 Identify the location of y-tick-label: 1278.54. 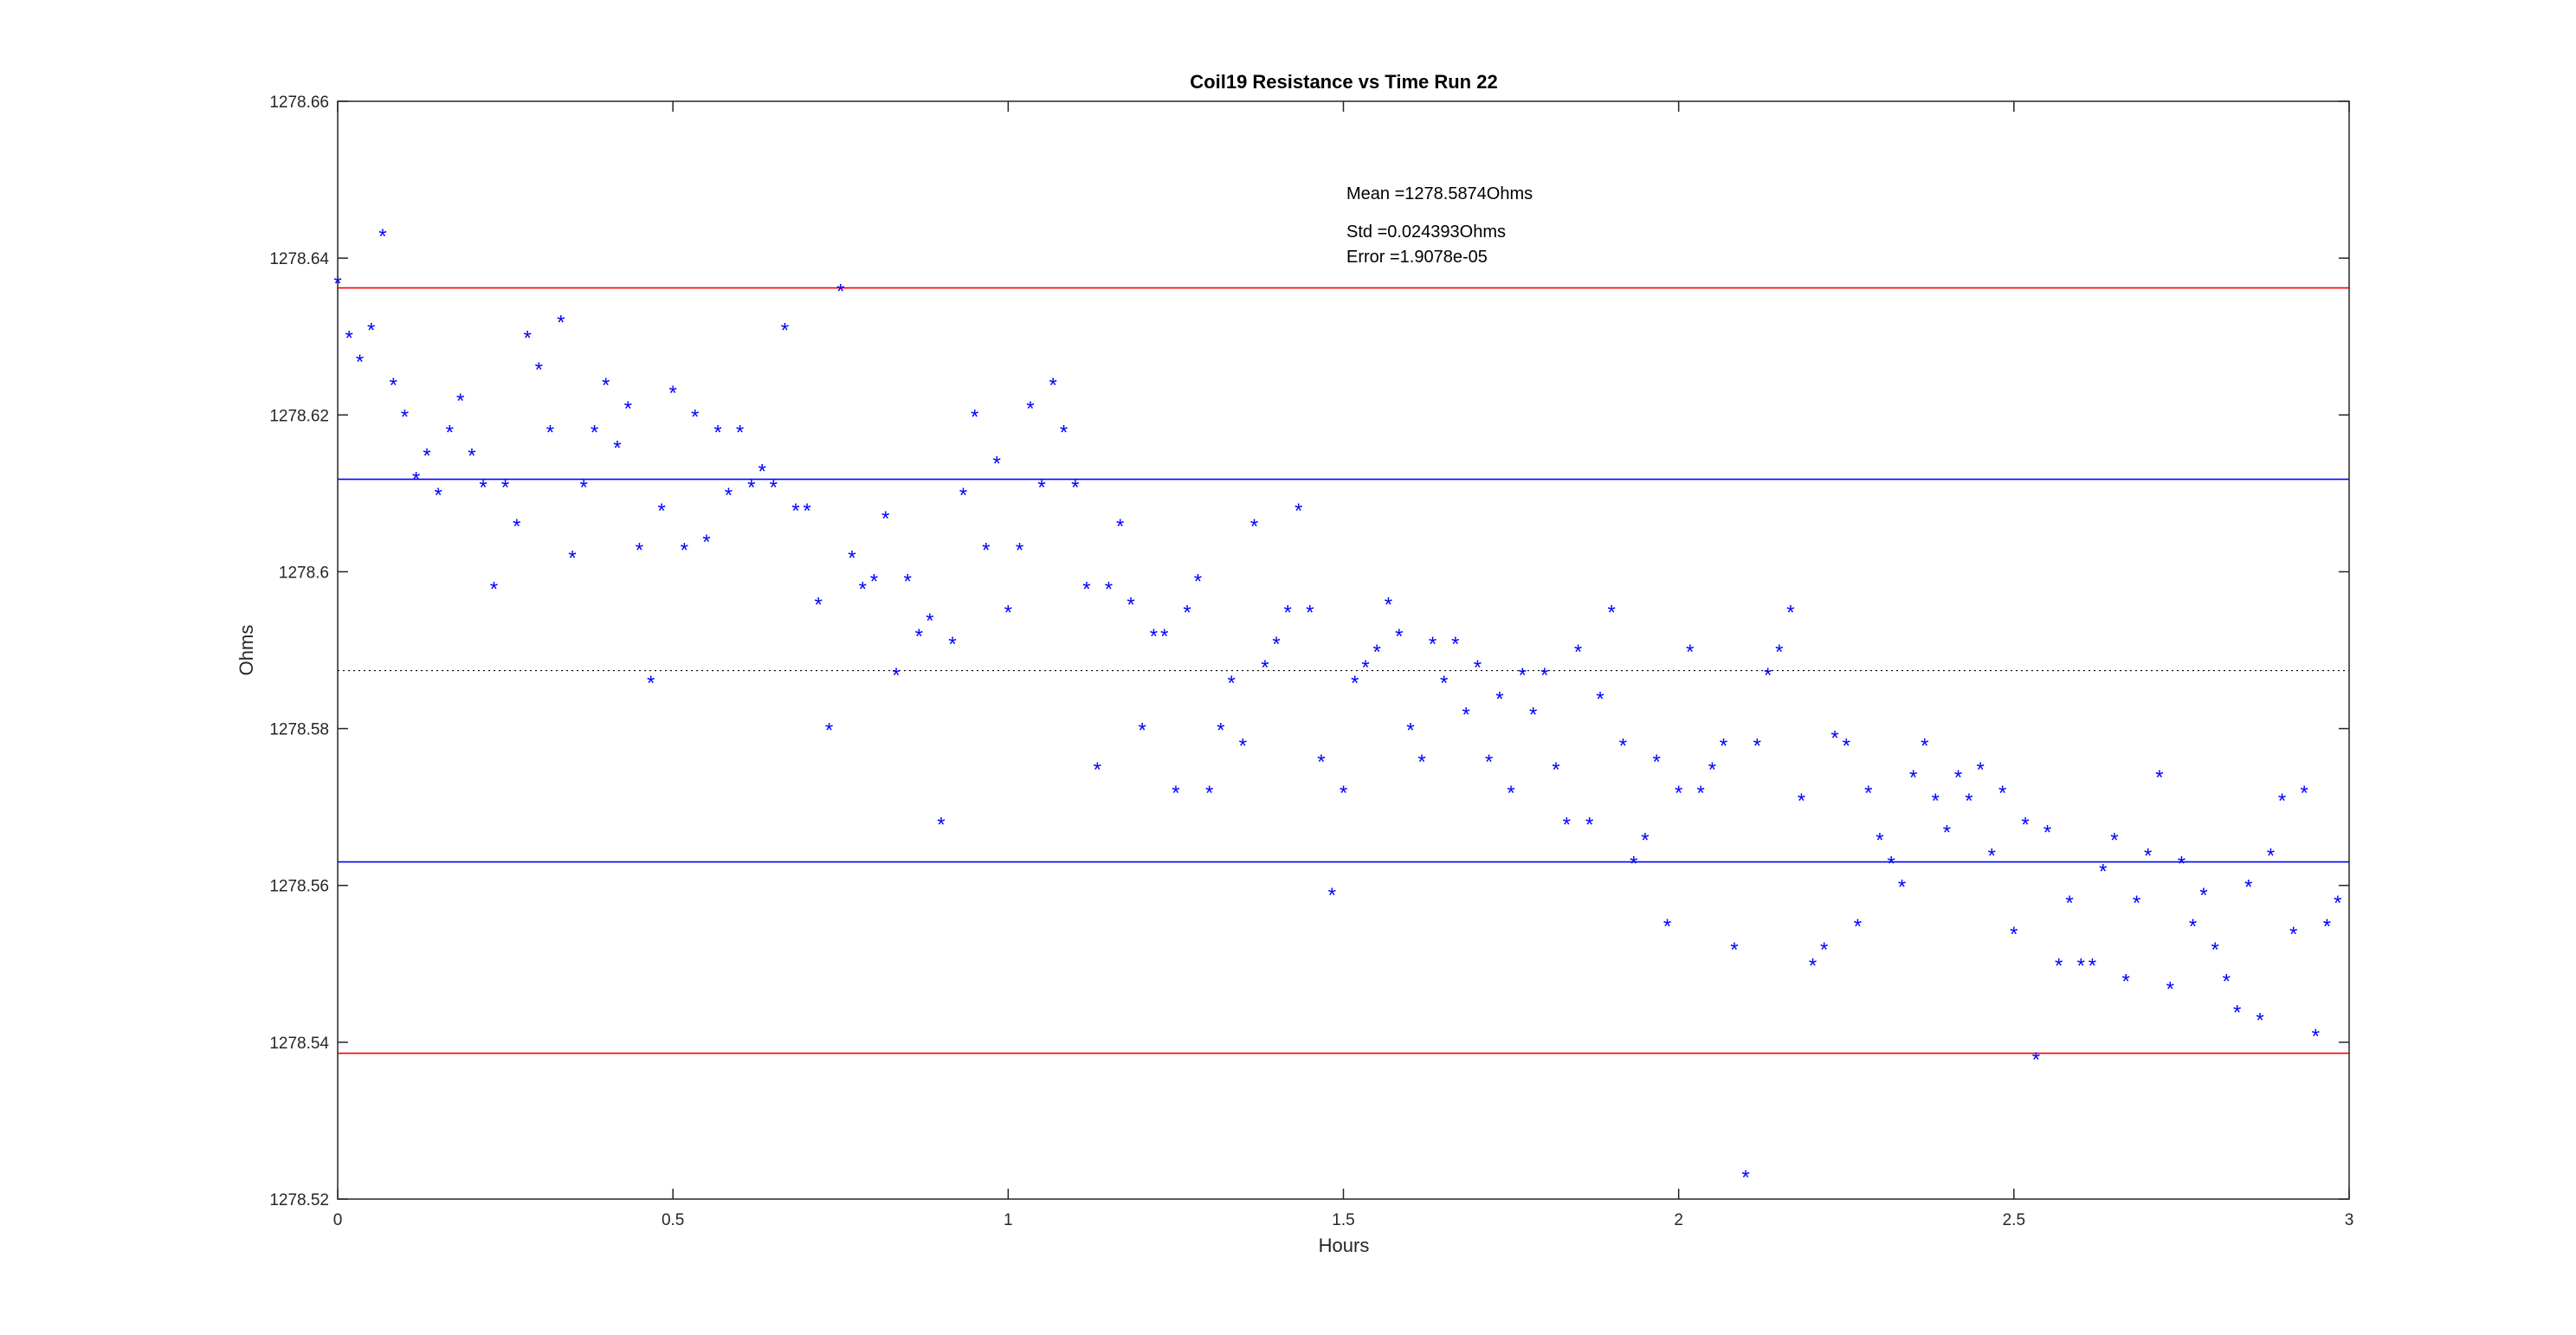
(299, 1044).